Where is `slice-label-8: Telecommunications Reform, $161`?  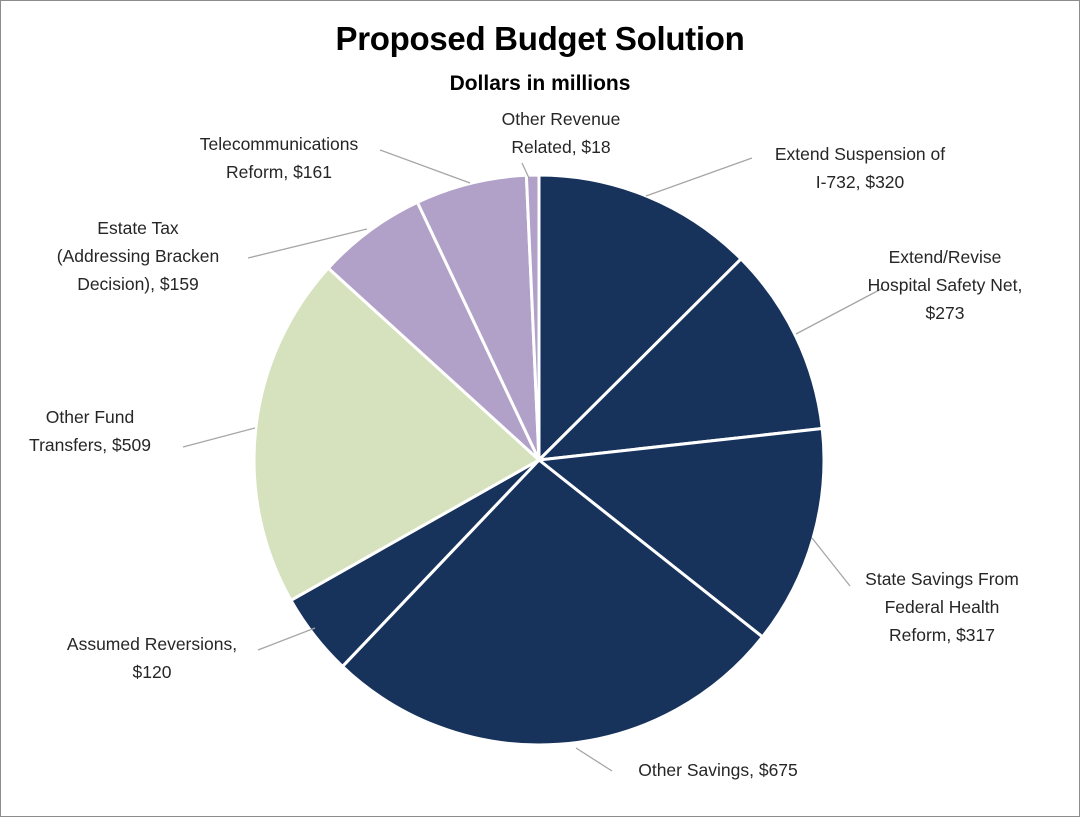 slice-label-8: Telecommunications Reform, $161 is located at coordinates (279, 158).